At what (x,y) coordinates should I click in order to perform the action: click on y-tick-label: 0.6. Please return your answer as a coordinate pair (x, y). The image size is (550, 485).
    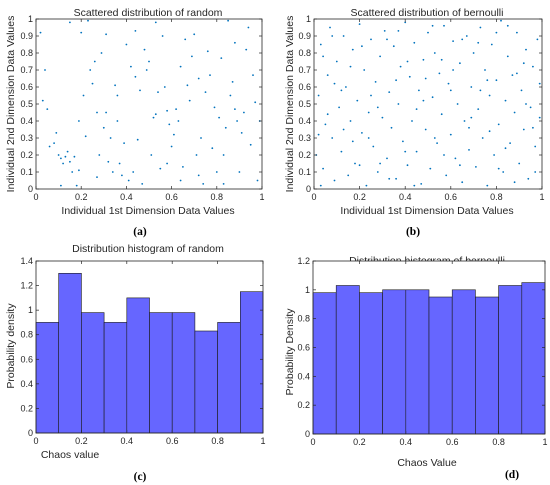
    Looking at the image, I should click on (304, 87).